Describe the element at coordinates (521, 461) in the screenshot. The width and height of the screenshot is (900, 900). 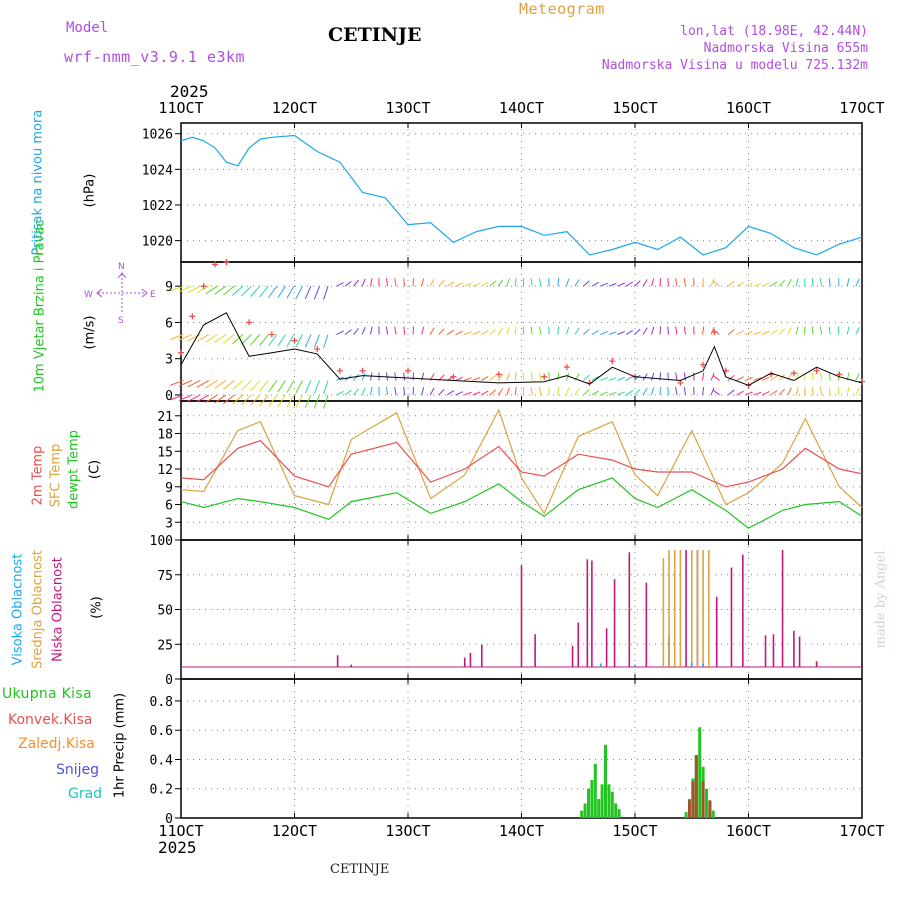
I see `sfc-temp-line` at that location.